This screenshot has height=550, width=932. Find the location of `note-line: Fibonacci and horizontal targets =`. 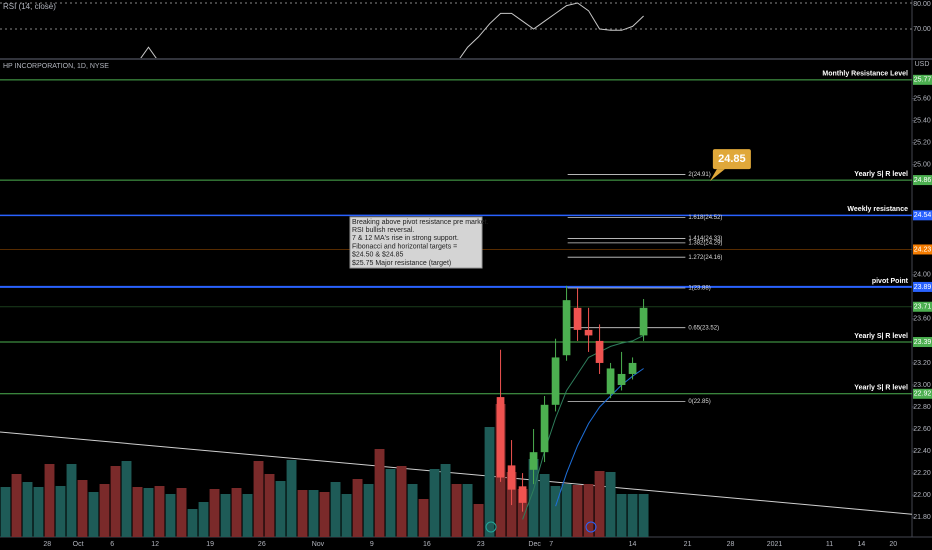

note-line: Fibonacci and horizontal targets = is located at coordinates (404, 246).